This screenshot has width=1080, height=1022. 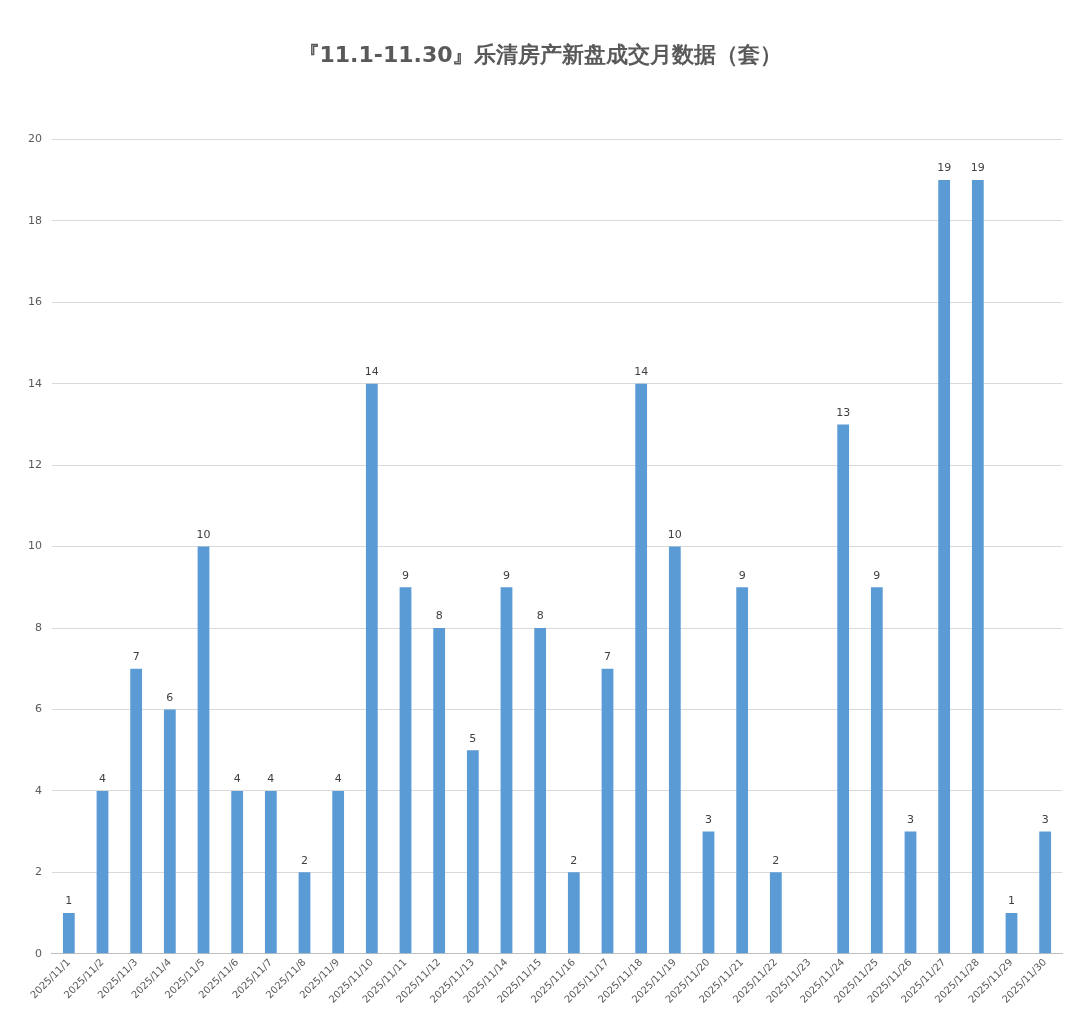 What do you see at coordinates (38, 790) in the screenshot?
I see `y-tick-label: 4` at bounding box center [38, 790].